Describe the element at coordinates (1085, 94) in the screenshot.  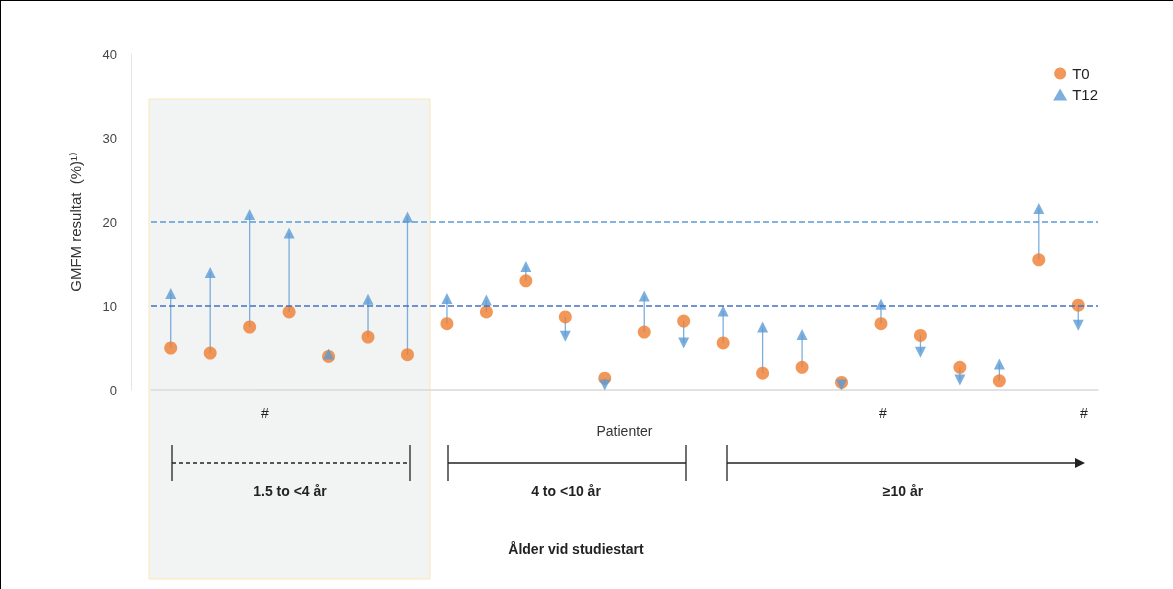
I see `legend-label: T12` at that location.